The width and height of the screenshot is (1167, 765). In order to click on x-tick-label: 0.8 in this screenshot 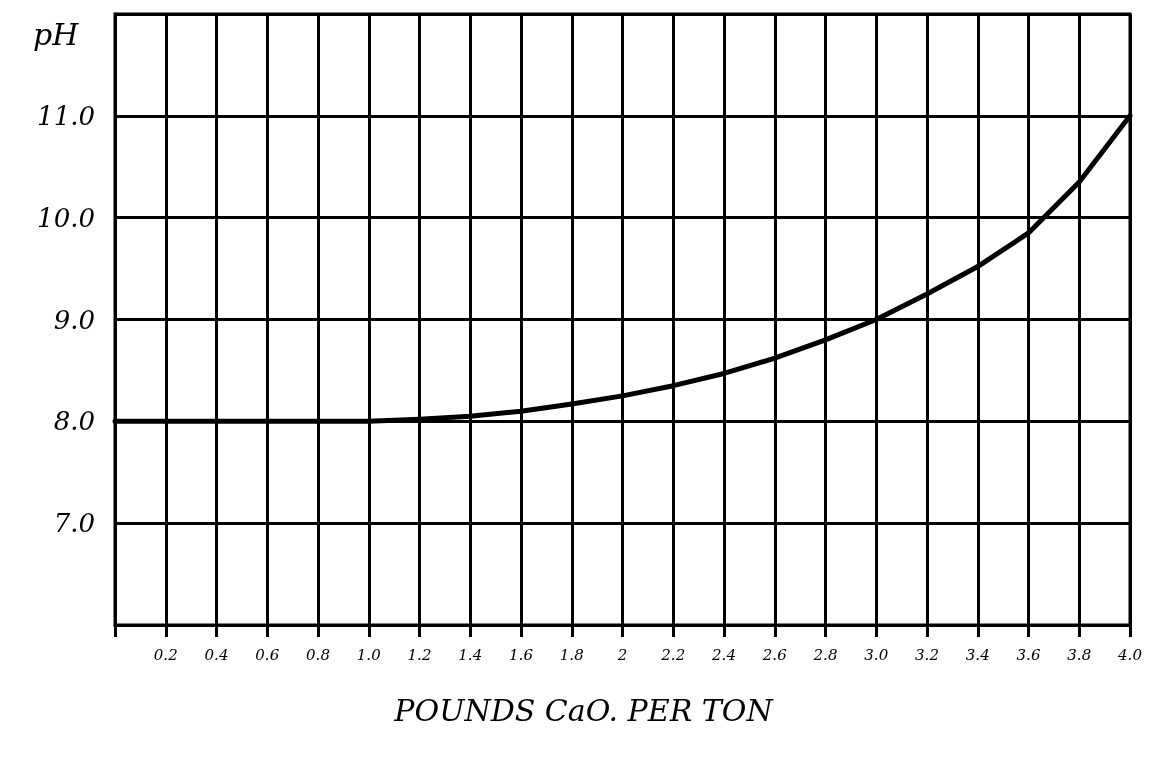, I will do `click(318, 654)`.